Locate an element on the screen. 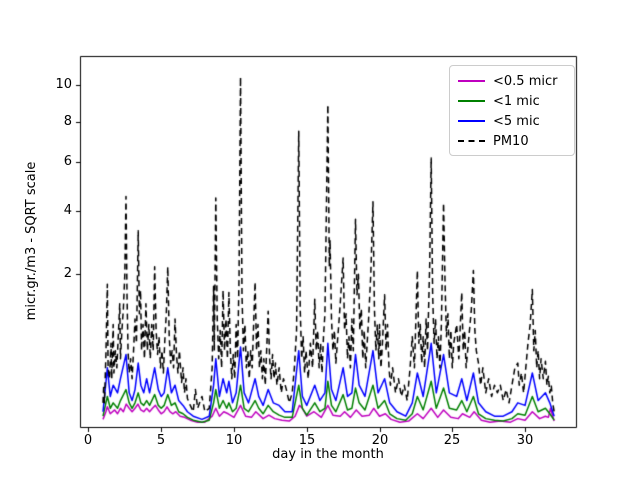 The width and height of the screenshot is (640, 480). y-axis-label: micr.gr./m3 - SQRT scale is located at coordinates (31, 241).